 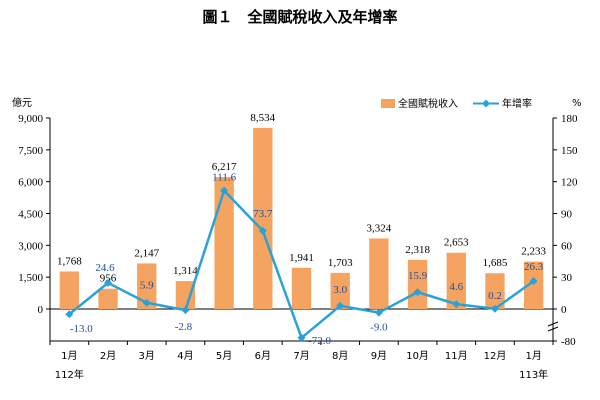 I want to click on bar-value-label: 2,318, so click(x=417, y=250).